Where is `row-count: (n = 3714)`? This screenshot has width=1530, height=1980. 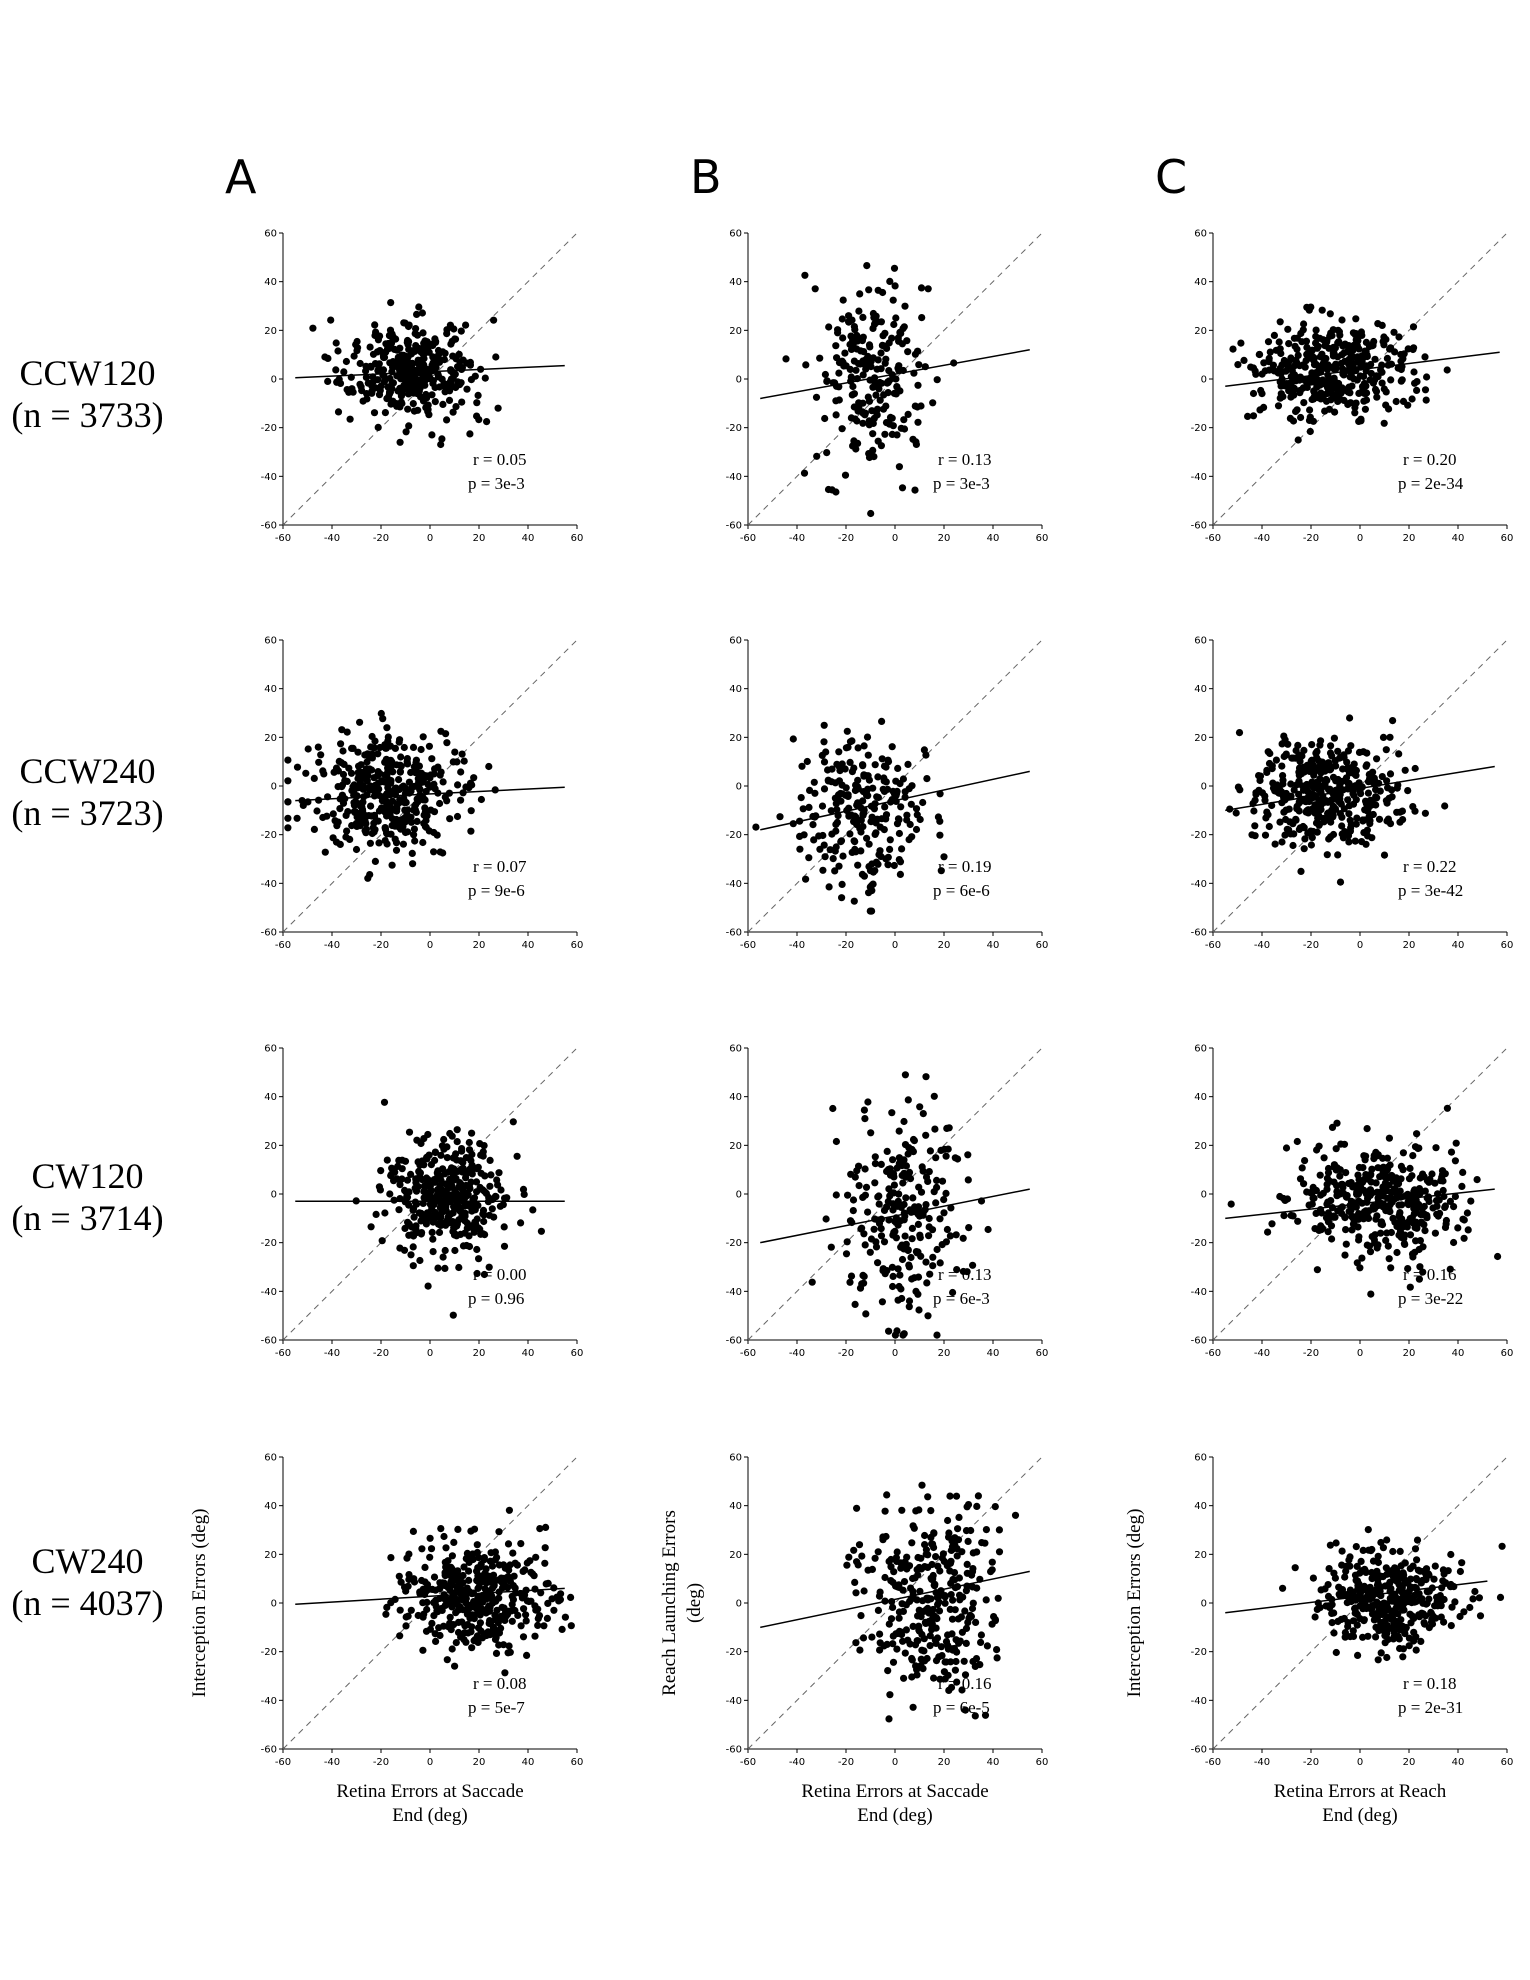 row-count: (n = 3714) is located at coordinates (87, 1218).